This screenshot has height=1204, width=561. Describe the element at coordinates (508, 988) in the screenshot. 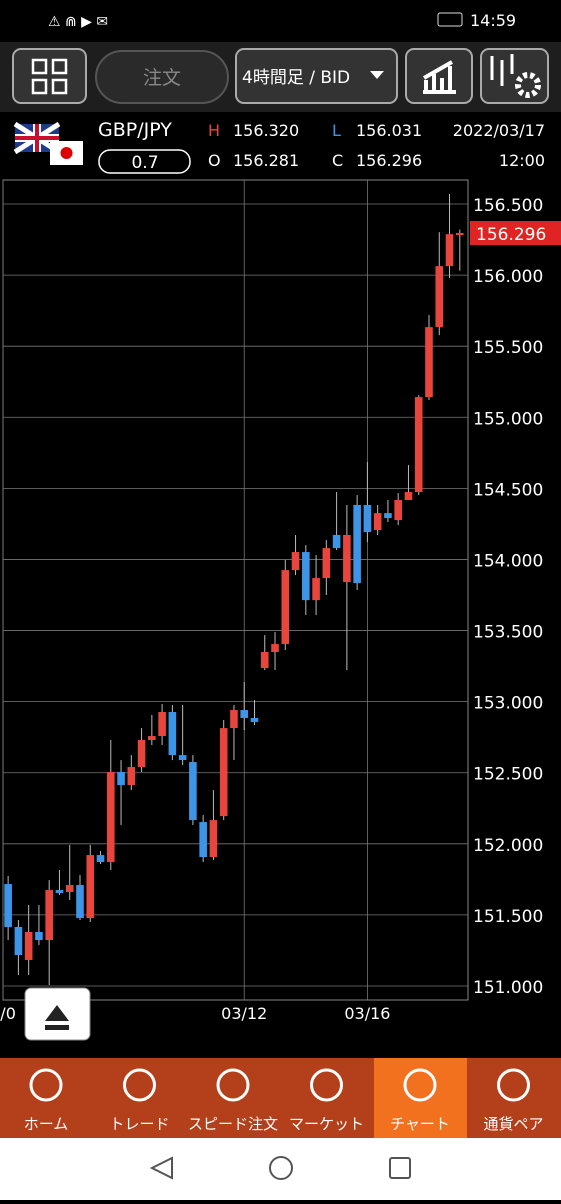

I see `y-tick-label: 151.000` at that location.